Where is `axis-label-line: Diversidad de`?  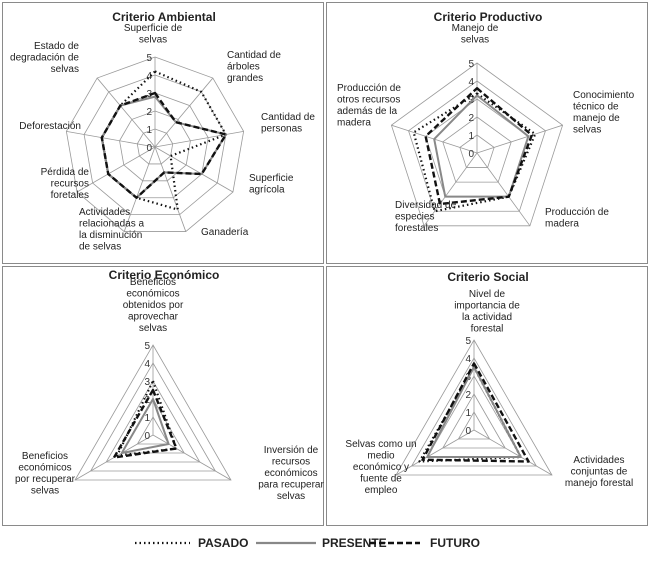
axis-label-line: Diversidad de is located at coordinates (426, 205).